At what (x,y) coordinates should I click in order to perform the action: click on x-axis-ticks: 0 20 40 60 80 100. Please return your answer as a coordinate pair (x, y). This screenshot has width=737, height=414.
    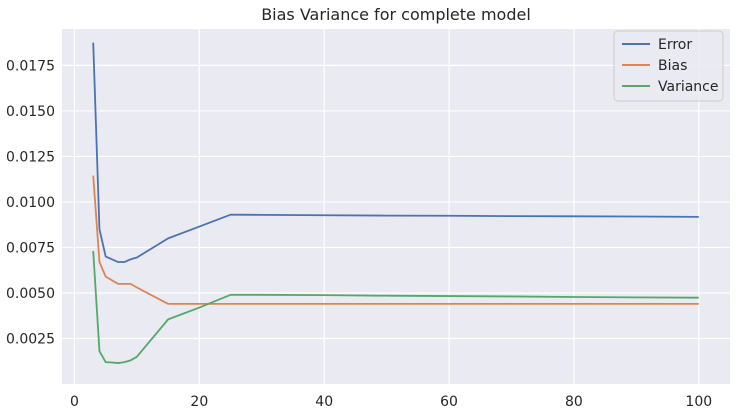
    Looking at the image, I should click on (391, 402).